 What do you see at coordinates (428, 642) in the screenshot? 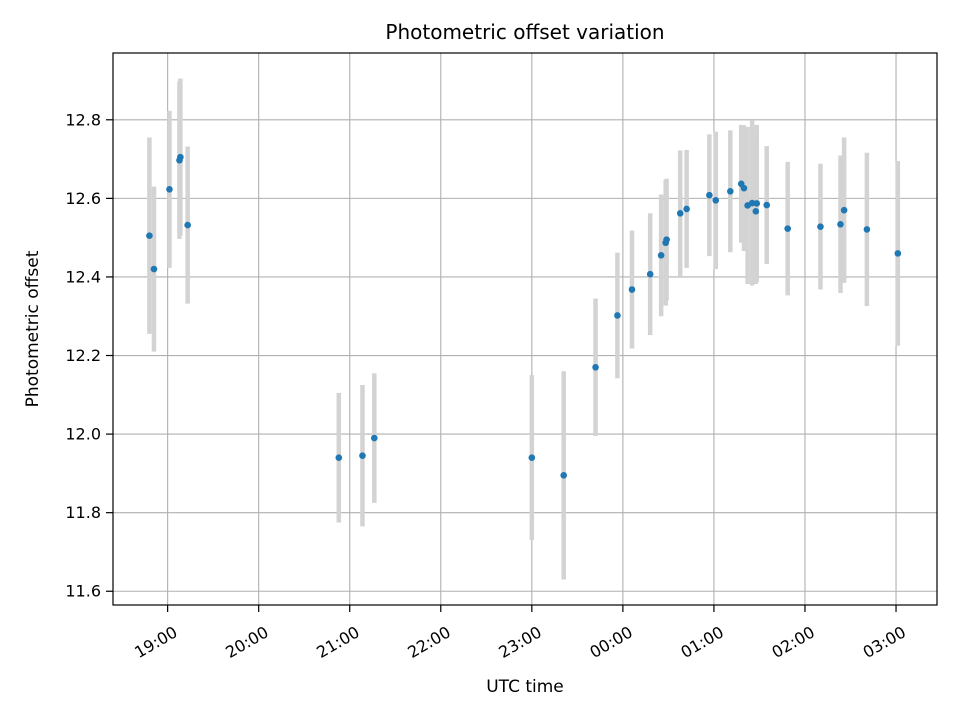
I see `x-tick-label: 22:00` at bounding box center [428, 642].